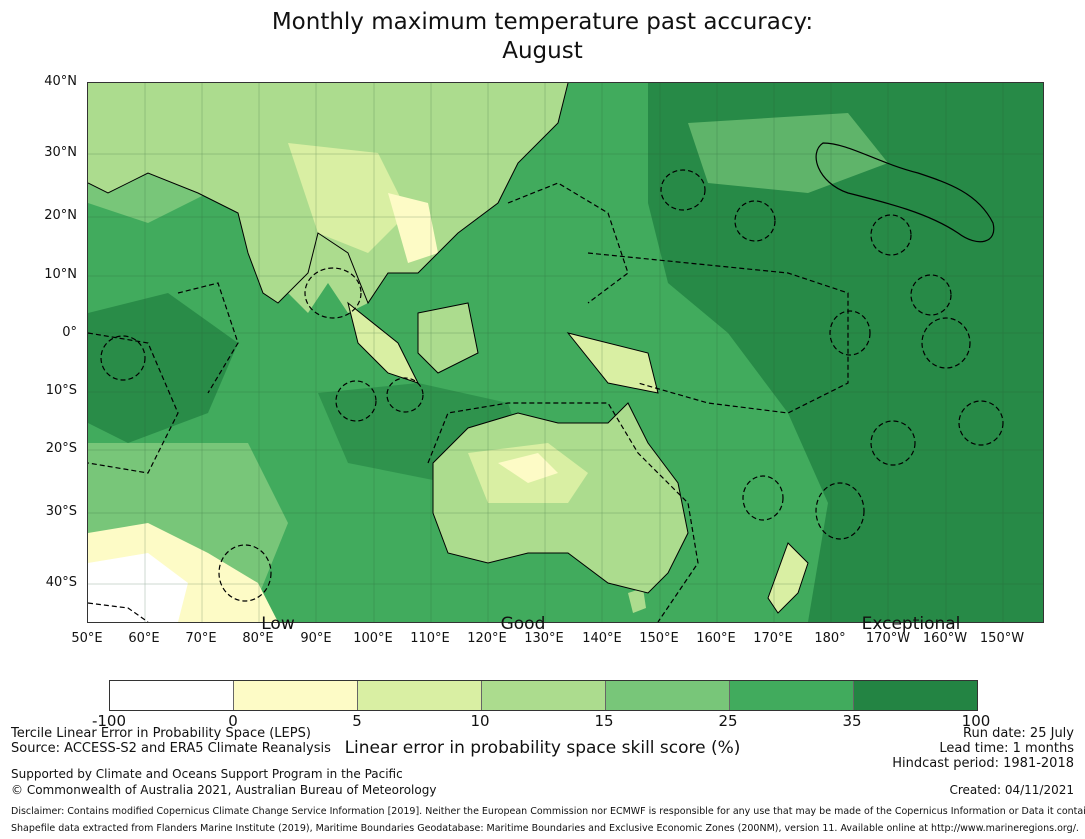 The height and width of the screenshot is (839, 1085). I want to click on tier-label-low: Low, so click(278, 624).